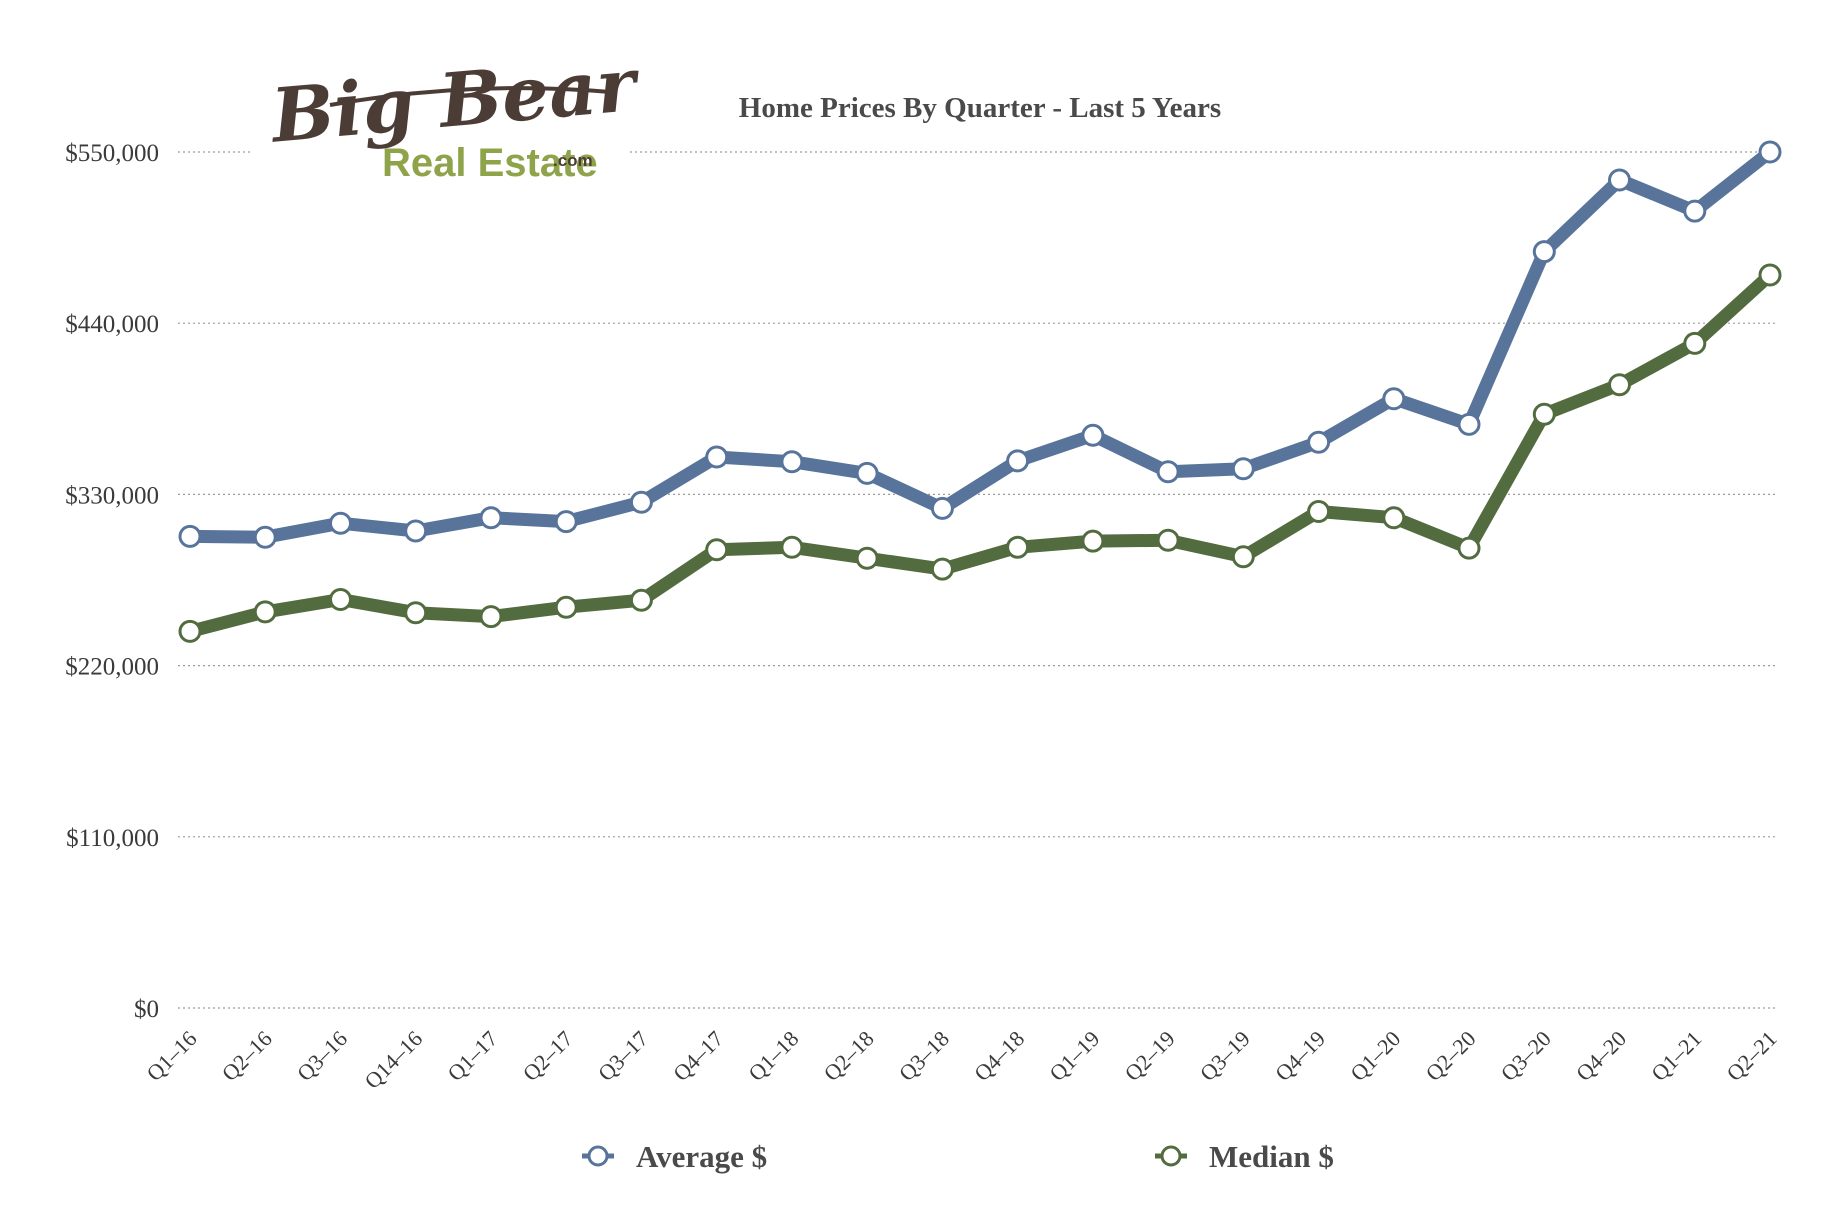 This screenshot has height=1226, width=1842. Describe the element at coordinates (980, 108) in the screenshot. I see `chart-title: Home Prices By Quarter - Last 5 Years` at that location.